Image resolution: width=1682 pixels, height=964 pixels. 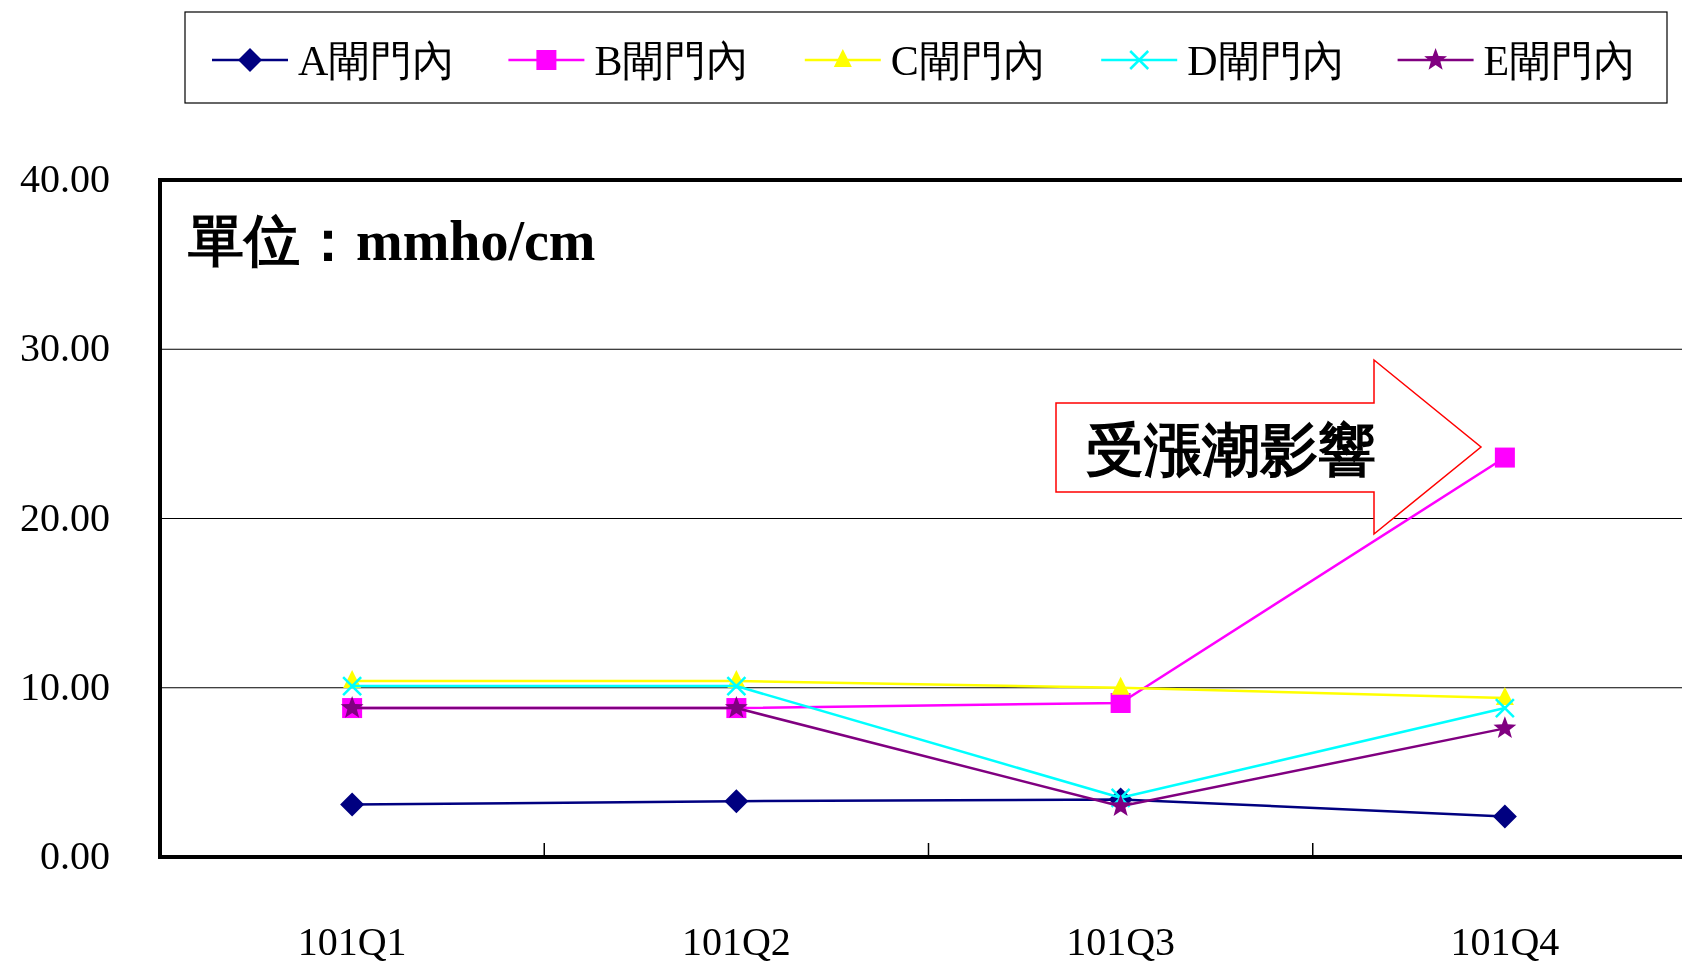 I want to click on x-tick-label: 101Q4, so click(x=1505, y=941).